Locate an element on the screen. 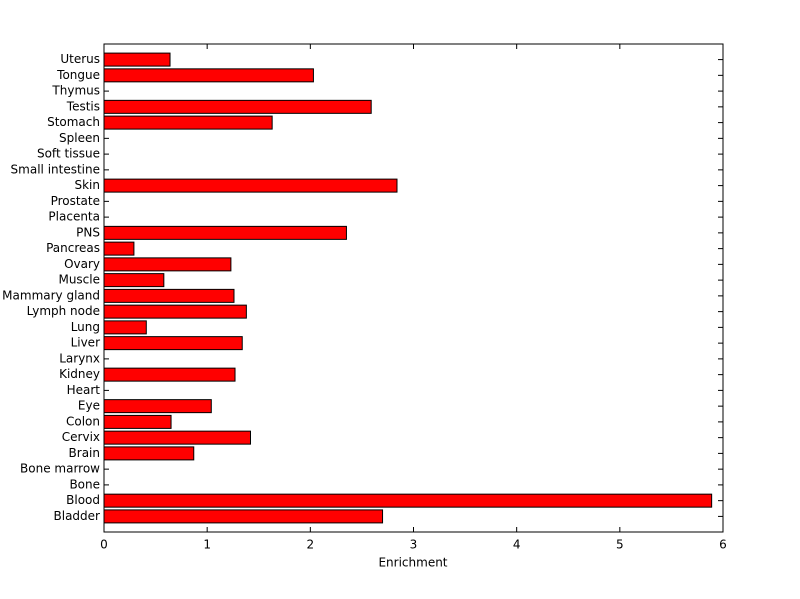 The width and height of the screenshot is (800, 599). y-tick-label: Tongue is located at coordinates (78, 75).